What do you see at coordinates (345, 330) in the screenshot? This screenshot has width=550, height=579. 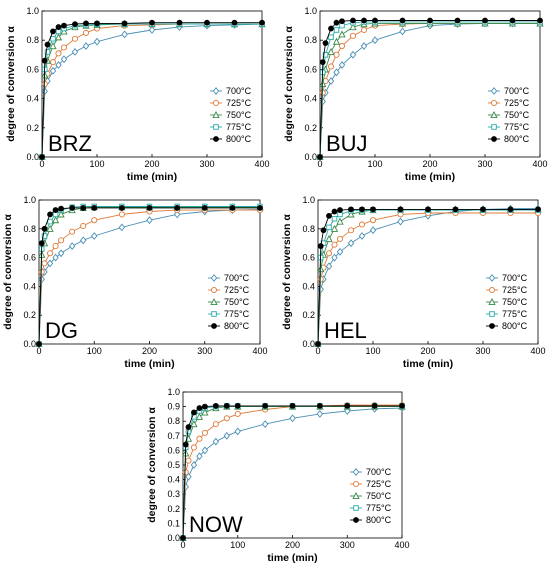 I see `panel-label: HEL` at bounding box center [345, 330].